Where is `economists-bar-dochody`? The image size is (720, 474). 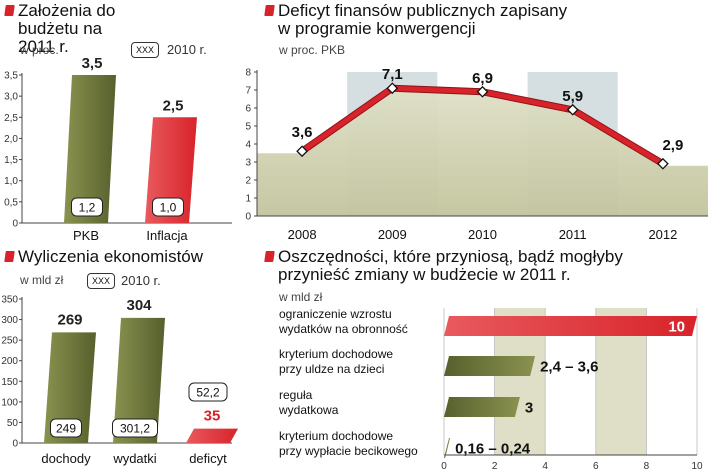 economists-bar-dochody is located at coordinates (70, 387).